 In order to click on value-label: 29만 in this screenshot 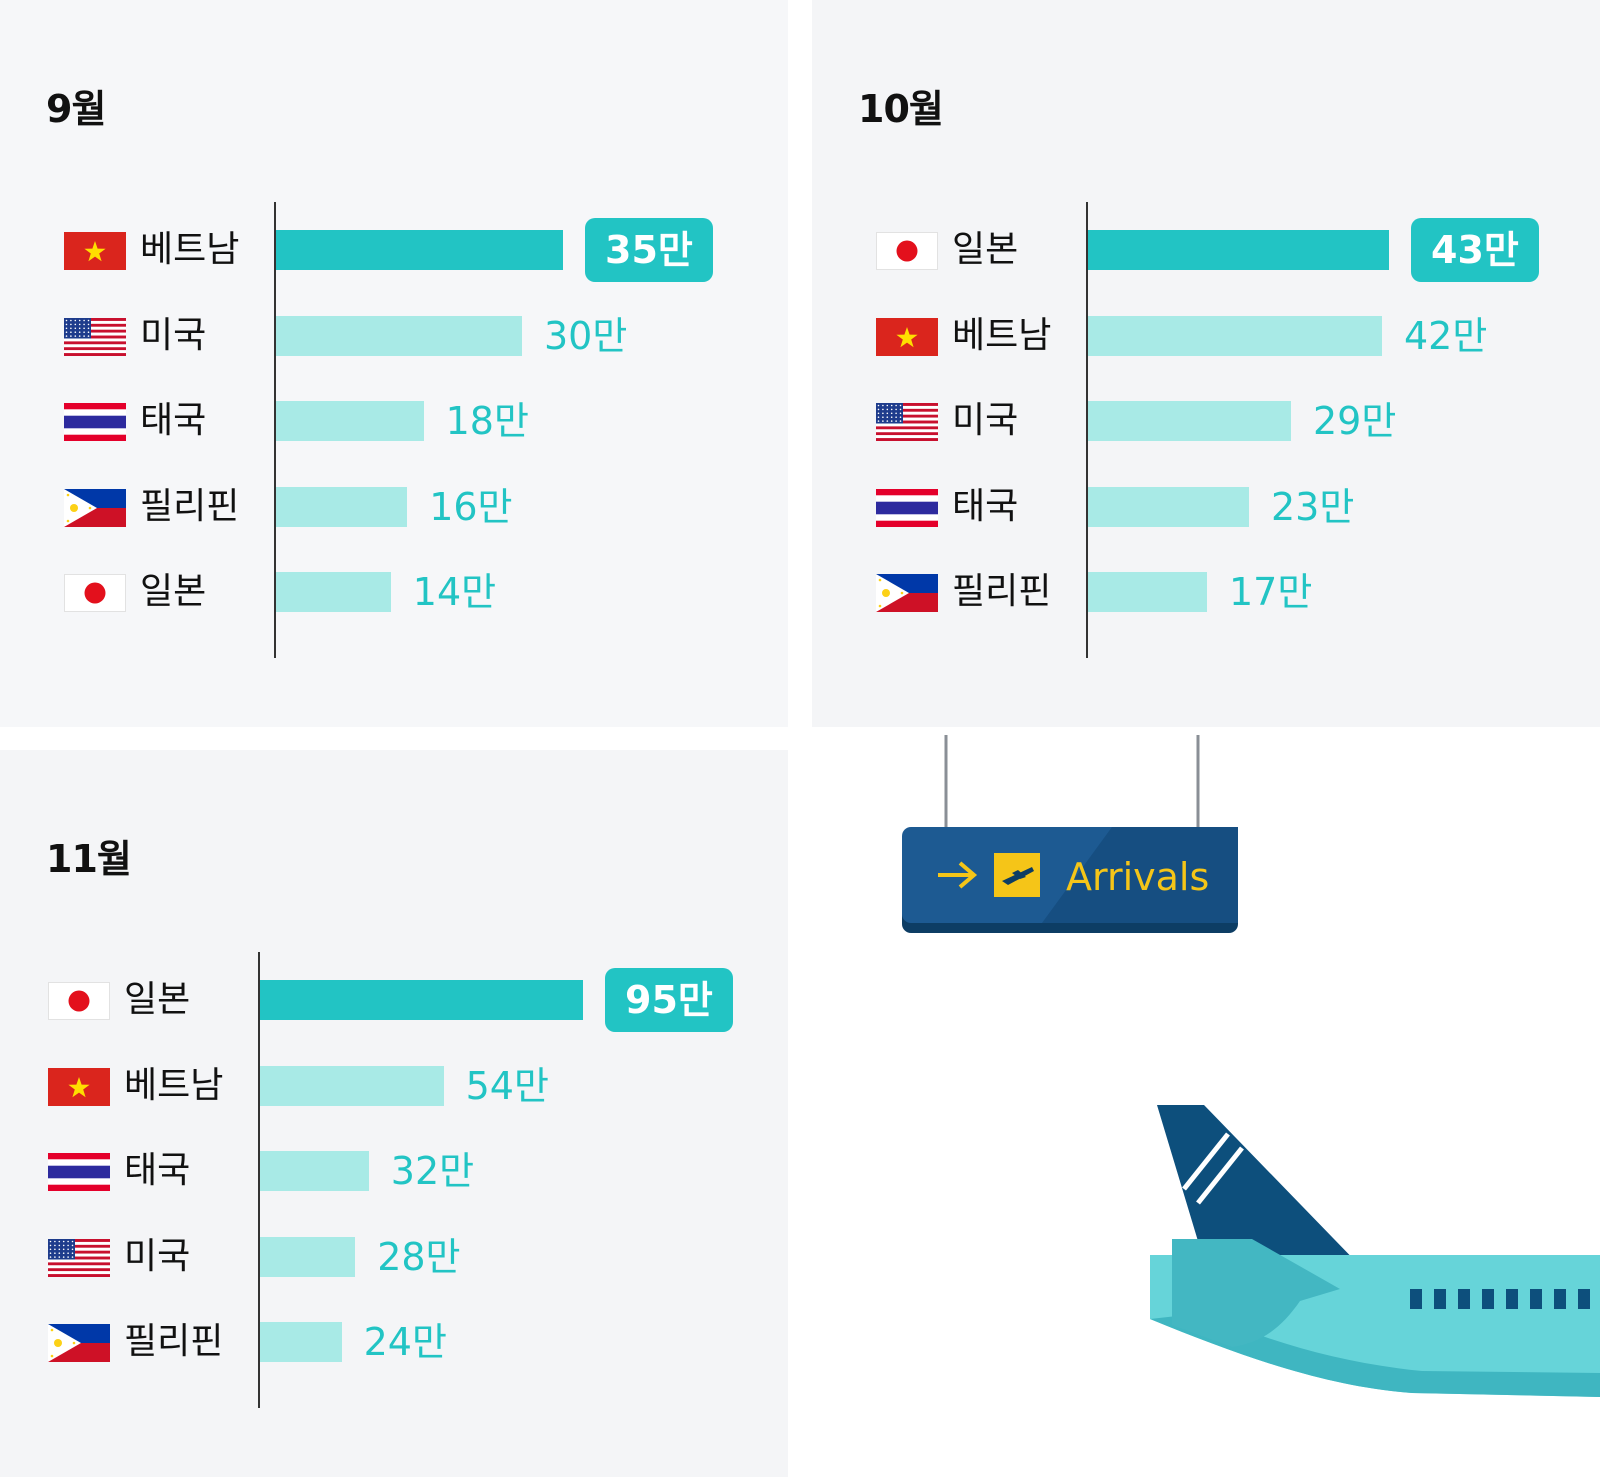, I will do `click(1355, 421)`.